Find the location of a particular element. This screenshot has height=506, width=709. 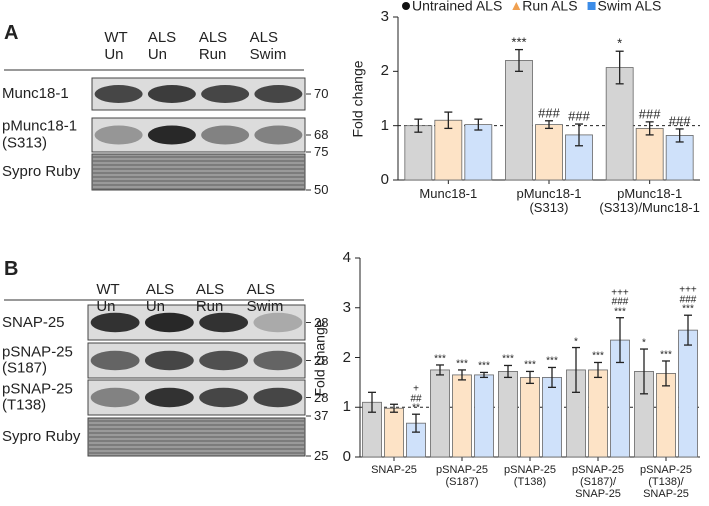

mw-marker: 25 is located at coordinates (321, 455).